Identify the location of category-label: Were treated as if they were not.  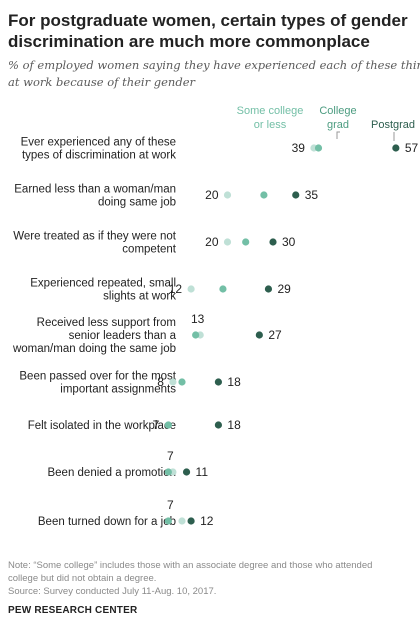
(95, 237).